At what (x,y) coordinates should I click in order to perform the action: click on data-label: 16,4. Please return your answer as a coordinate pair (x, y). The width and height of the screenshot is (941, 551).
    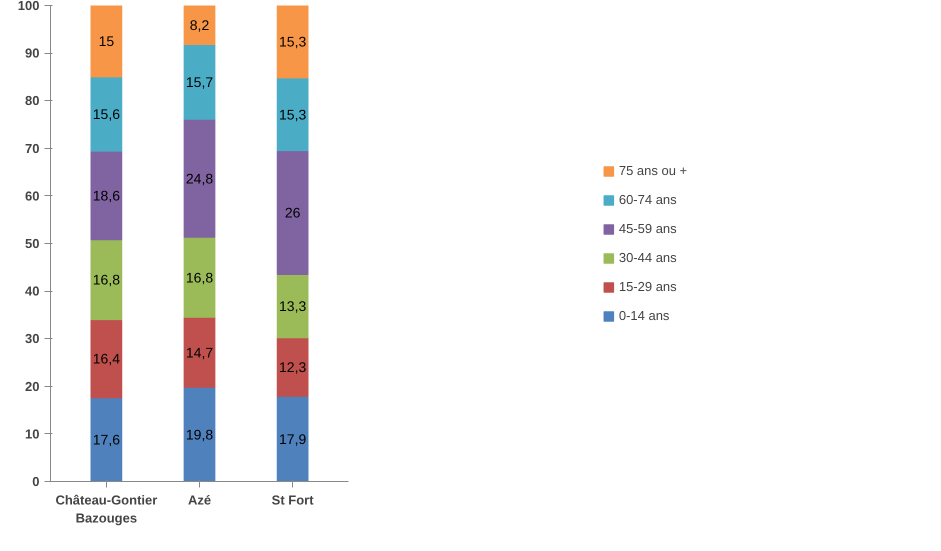
    Looking at the image, I should click on (106, 358).